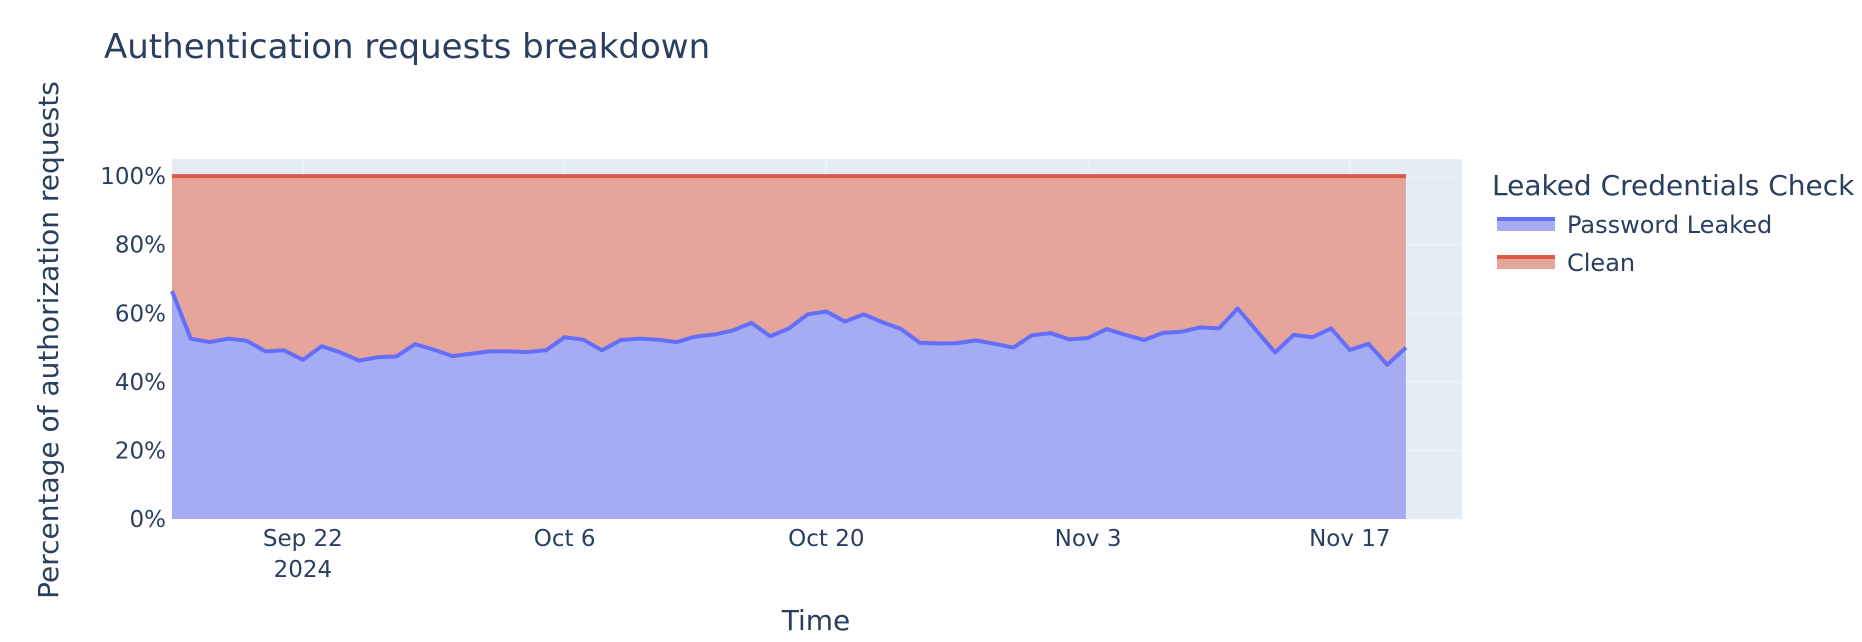 The width and height of the screenshot is (1862, 642). I want to click on legend-title: Leaked Credentials Check, so click(1673, 185).